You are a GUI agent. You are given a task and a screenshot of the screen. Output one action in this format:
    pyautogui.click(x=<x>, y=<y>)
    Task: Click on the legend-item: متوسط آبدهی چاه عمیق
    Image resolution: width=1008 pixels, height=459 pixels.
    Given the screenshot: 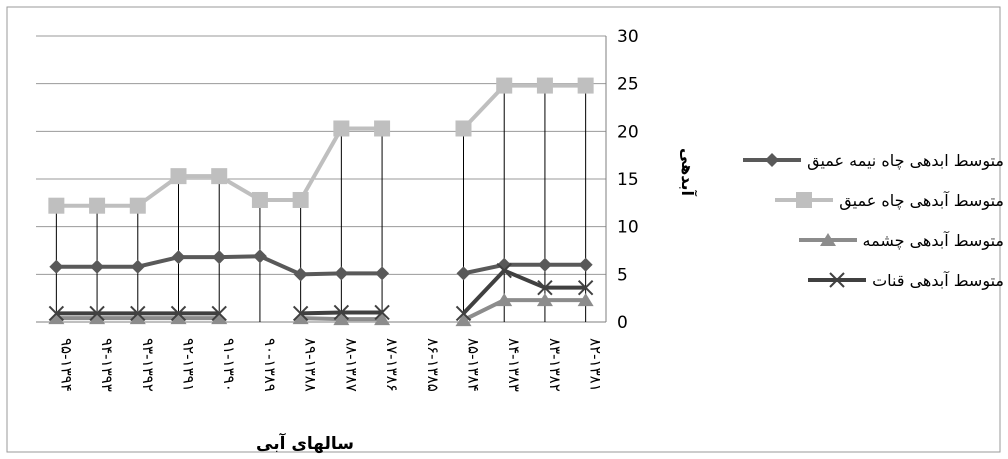 What is the action you would take?
    pyautogui.click(x=854, y=200)
    